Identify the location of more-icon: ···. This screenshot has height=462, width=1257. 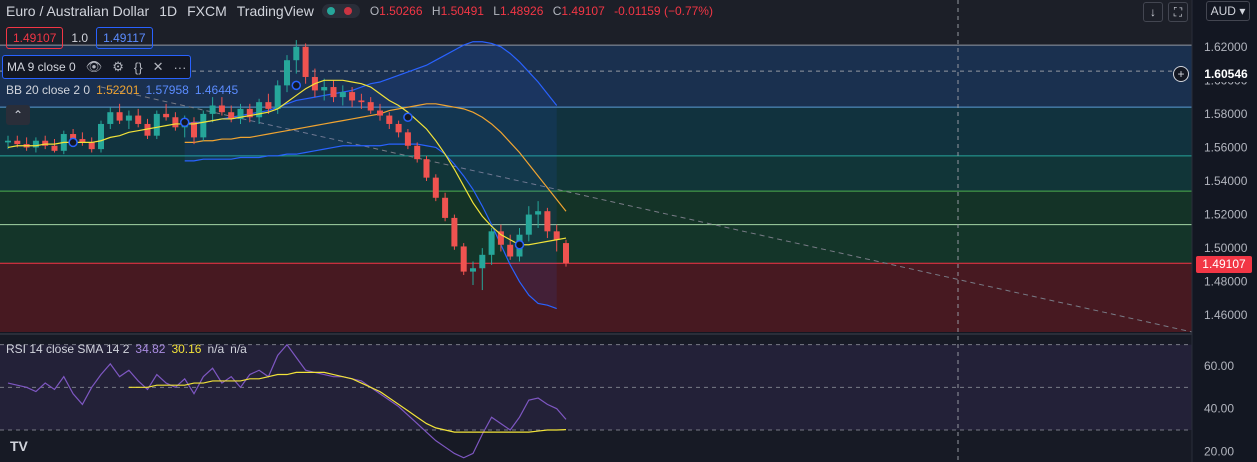
(180, 67).